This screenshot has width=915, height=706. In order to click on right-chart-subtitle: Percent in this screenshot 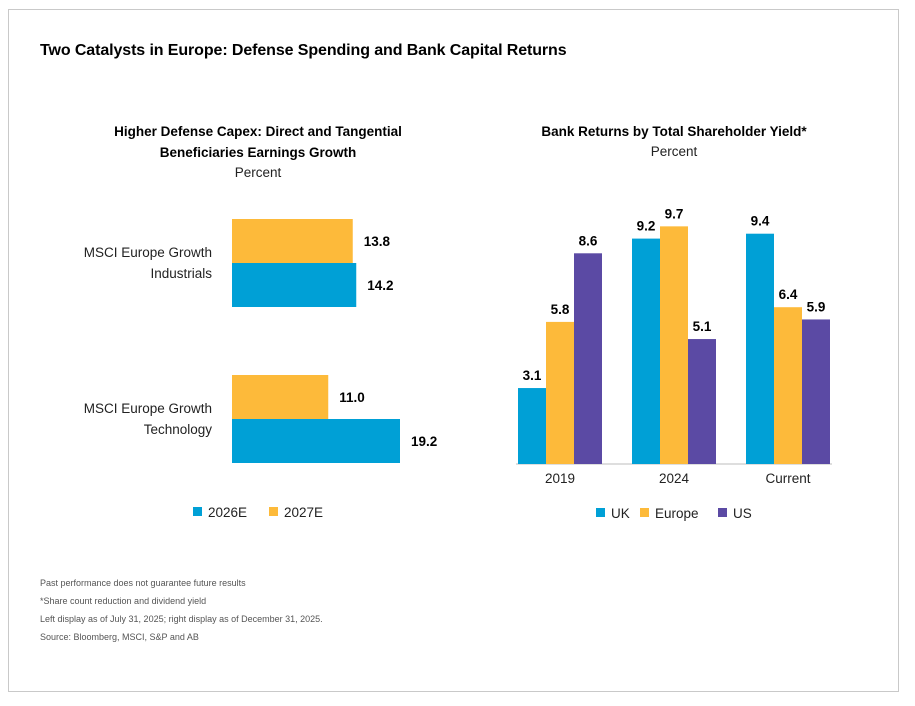, I will do `click(674, 151)`.